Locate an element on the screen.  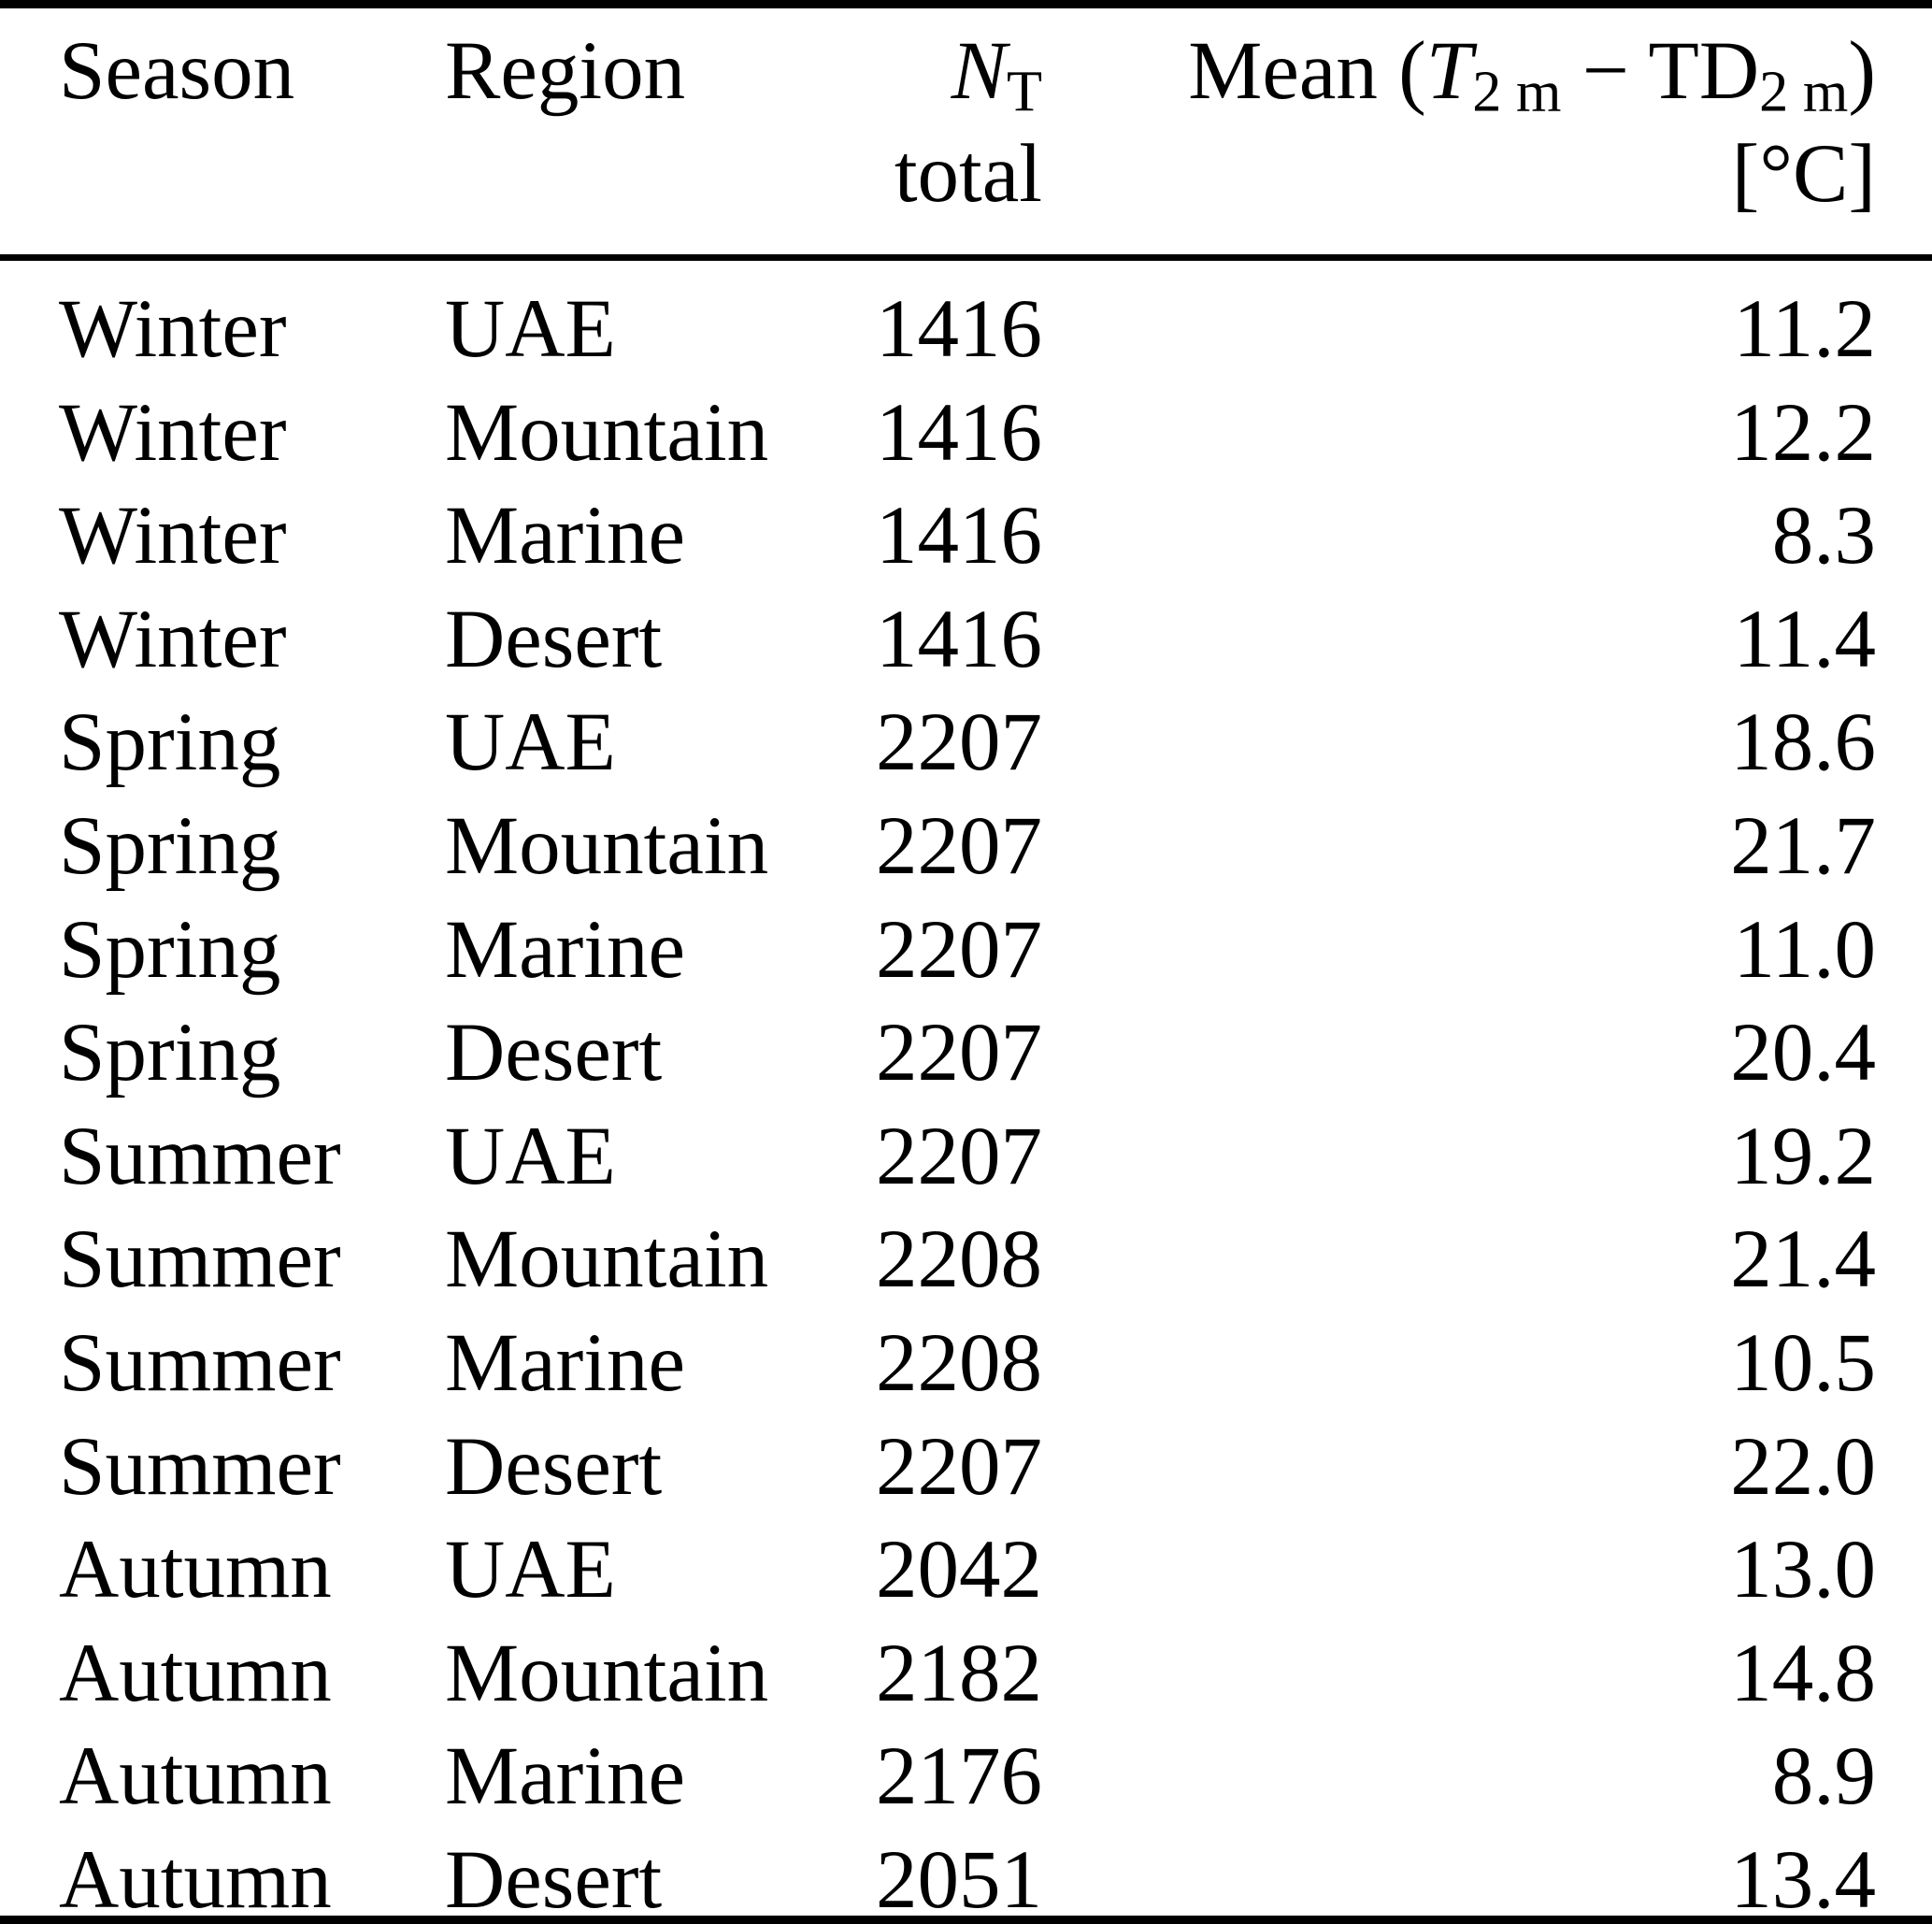
table-row: Winter Marine 1416 8.3 is located at coordinates (968, 524).